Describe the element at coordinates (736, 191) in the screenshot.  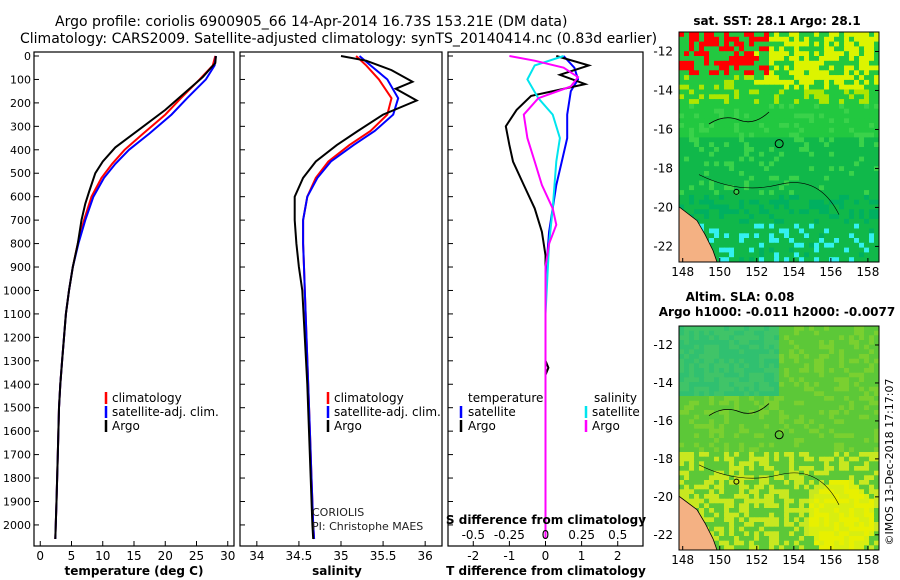
I see `island-marker` at that location.